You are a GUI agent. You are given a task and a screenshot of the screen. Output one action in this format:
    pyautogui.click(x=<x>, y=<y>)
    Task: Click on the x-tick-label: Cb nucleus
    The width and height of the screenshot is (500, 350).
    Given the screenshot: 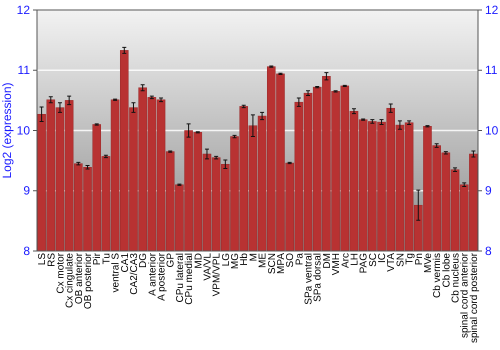 What is the action you would take?
    pyautogui.click(x=456, y=278)
    